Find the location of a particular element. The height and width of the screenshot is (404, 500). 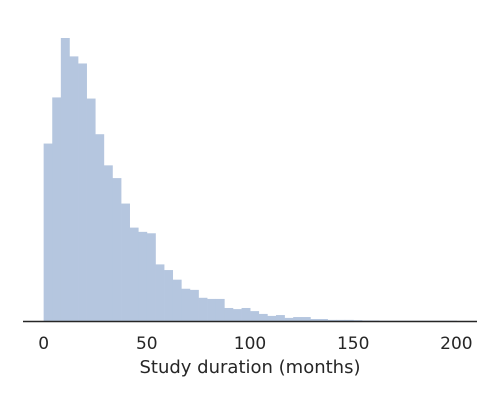

x-tick-label: 100 is located at coordinates (250, 344).